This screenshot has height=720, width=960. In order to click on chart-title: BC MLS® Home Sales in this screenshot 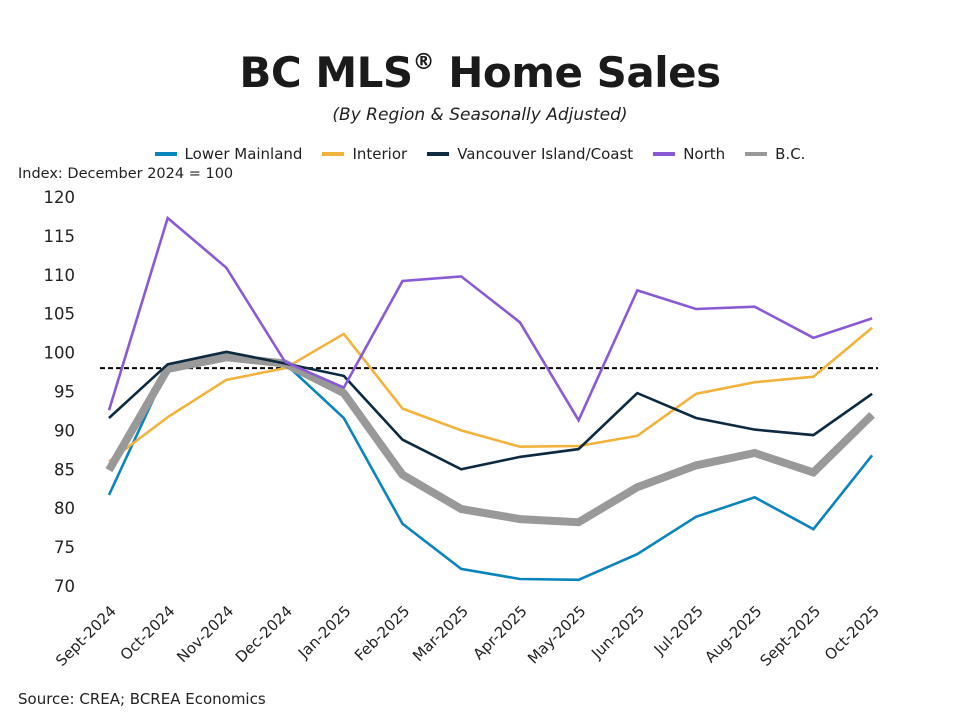, I will do `click(480, 72)`.